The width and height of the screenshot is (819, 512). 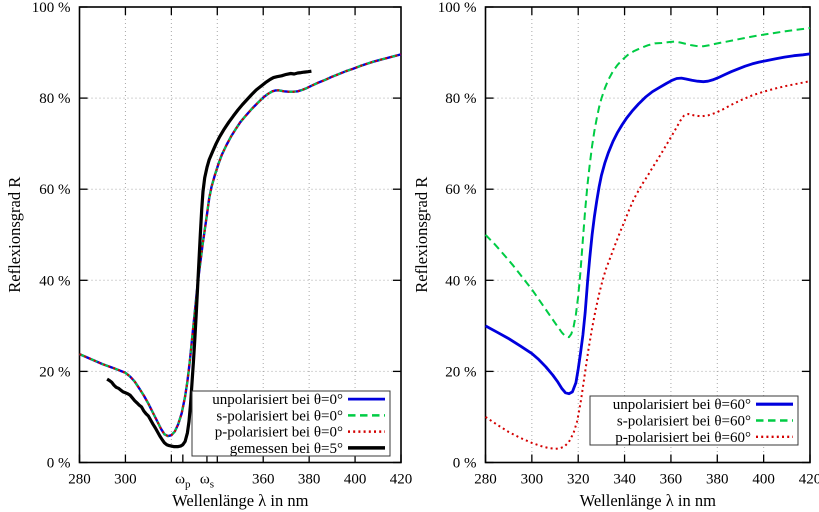 What do you see at coordinates (279, 416) in the screenshot?
I see `legend-label: s-polarisiert bei θ=0°` at bounding box center [279, 416].